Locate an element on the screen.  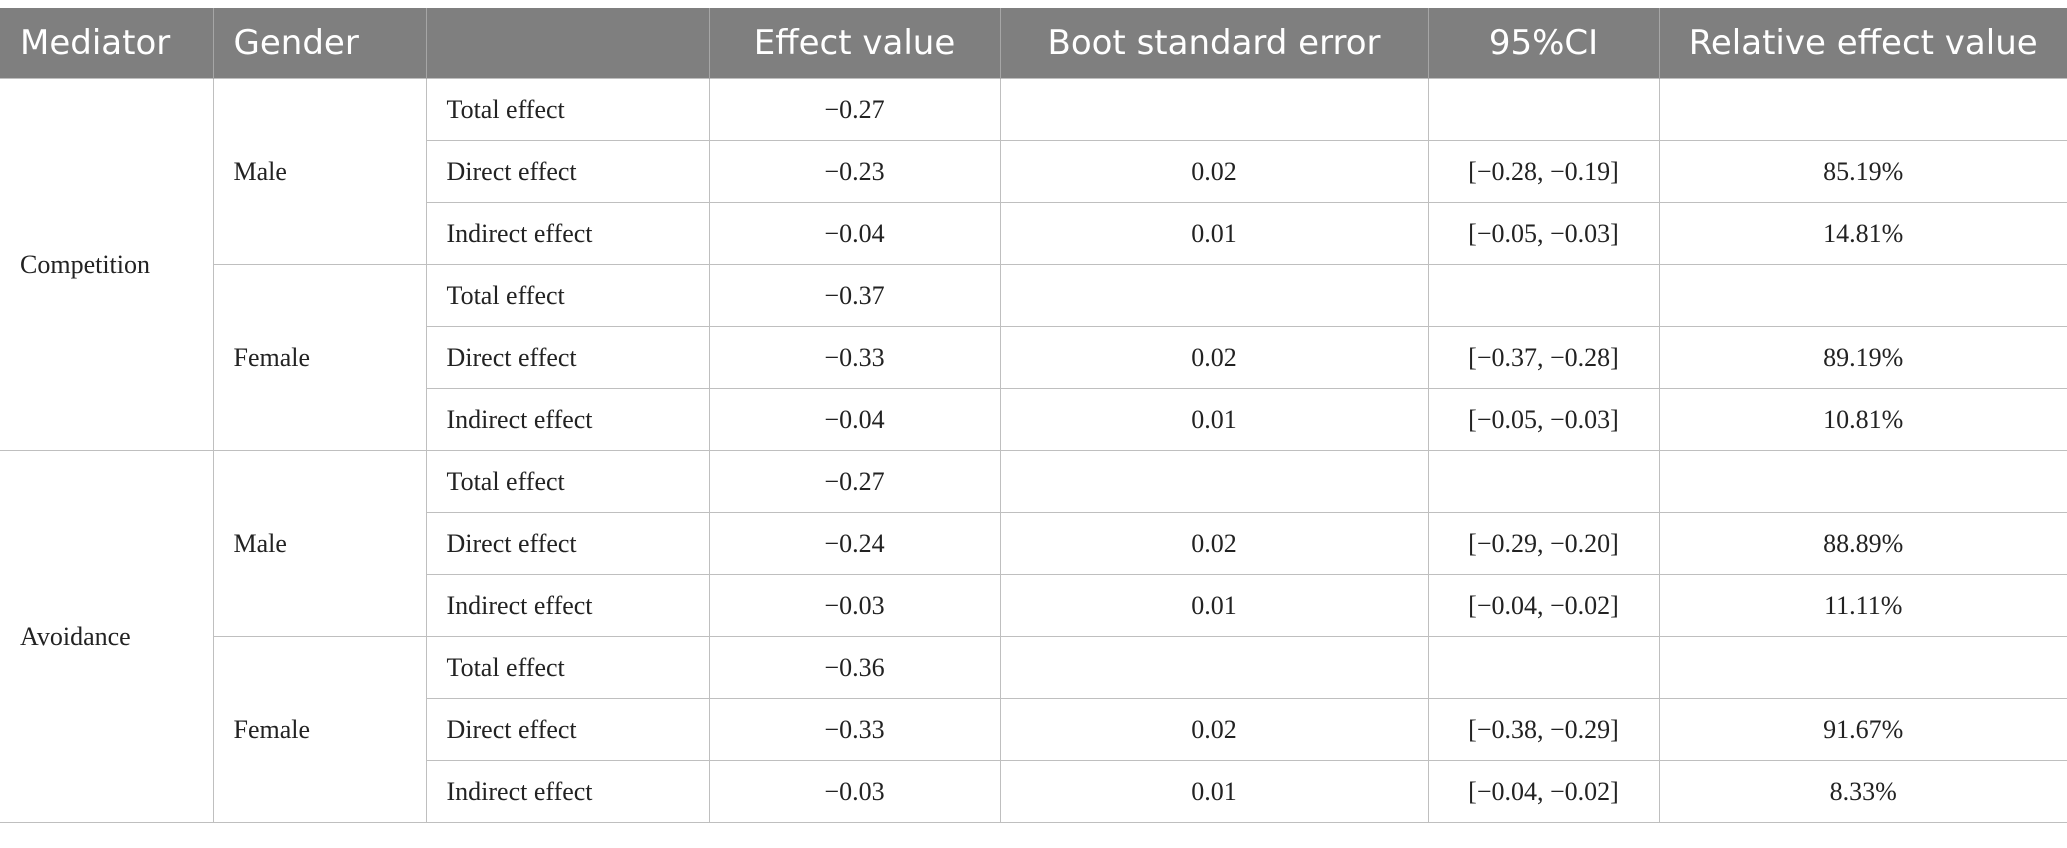
header-boot-se: Boot standard error is located at coordinates (1213, 43).